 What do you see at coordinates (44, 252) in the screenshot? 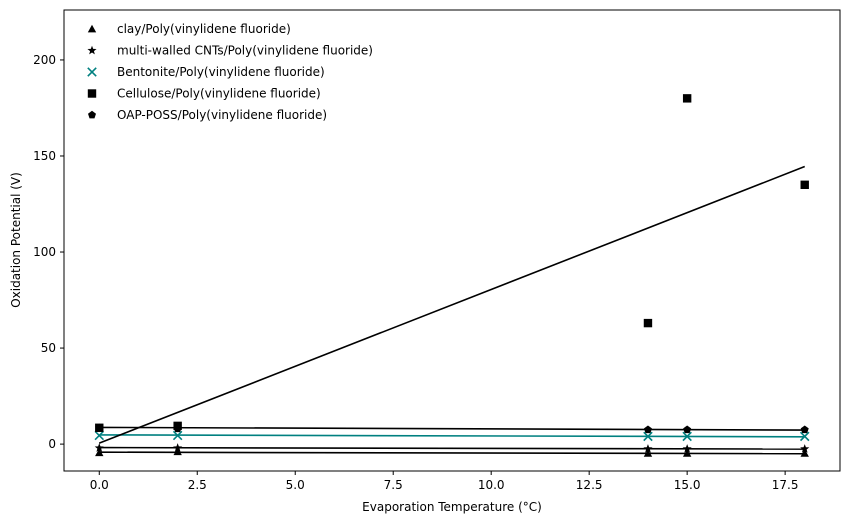
I see `y-tick-label: 100` at bounding box center [44, 252].